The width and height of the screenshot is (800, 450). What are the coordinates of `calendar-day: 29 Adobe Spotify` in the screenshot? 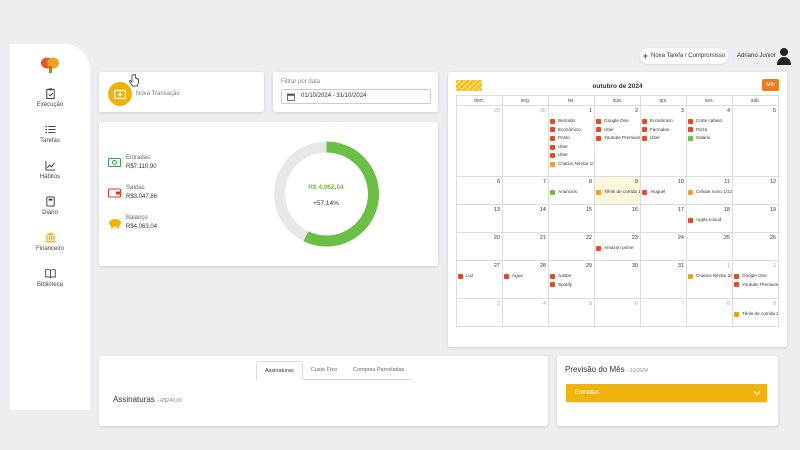 It's located at (571, 279).